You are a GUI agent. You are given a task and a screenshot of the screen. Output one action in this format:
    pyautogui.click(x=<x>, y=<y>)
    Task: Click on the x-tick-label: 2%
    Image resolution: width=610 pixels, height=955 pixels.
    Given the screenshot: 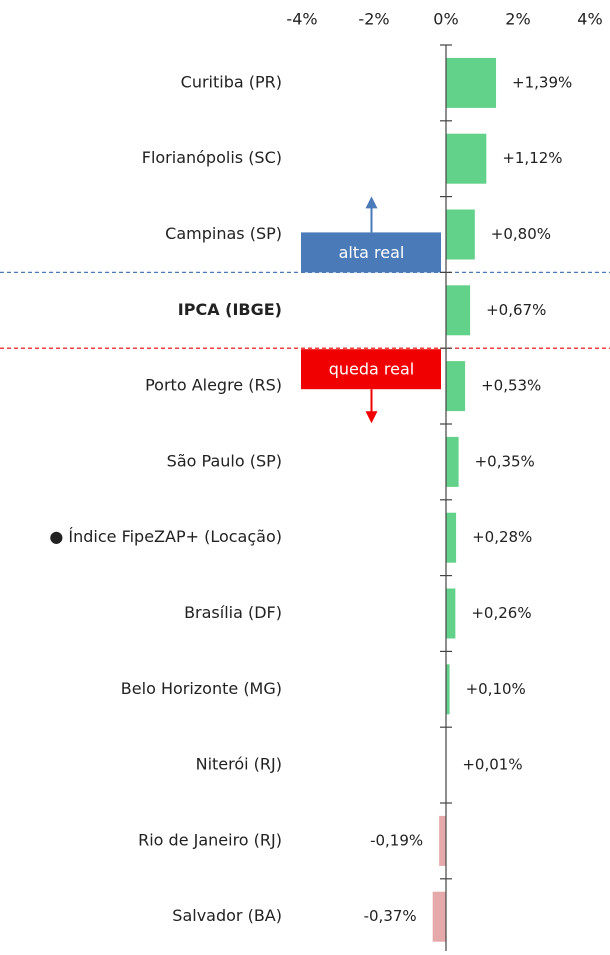 What is the action you would take?
    pyautogui.click(x=517, y=19)
    